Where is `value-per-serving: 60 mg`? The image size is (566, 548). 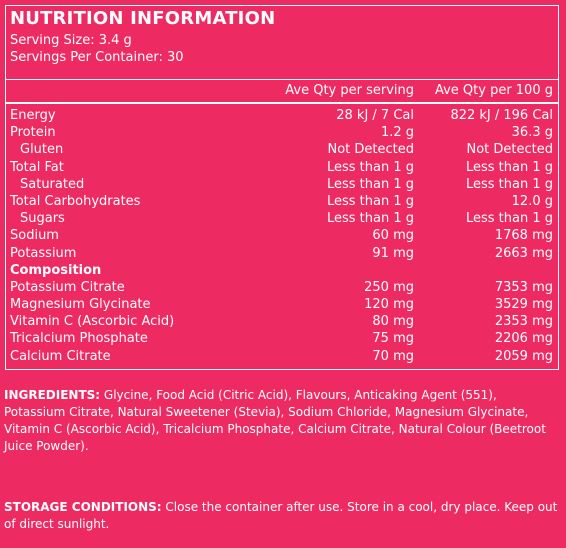 value-per-serving: 60 mg is located at coordinates (393, 236).